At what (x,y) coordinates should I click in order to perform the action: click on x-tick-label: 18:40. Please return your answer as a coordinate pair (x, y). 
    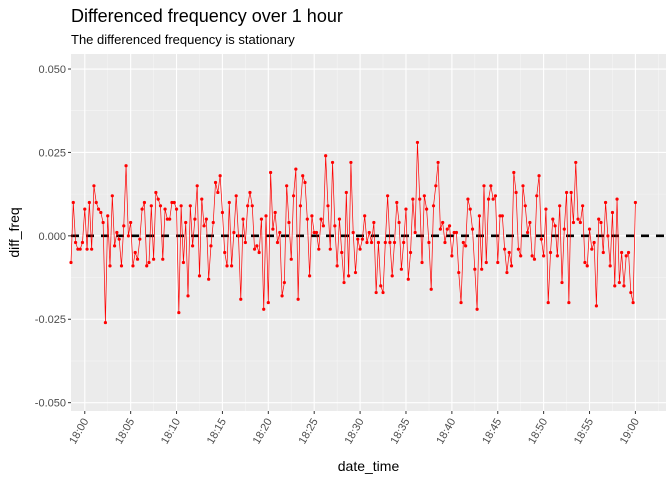
    Looking at the image, I should click on (446, 432).